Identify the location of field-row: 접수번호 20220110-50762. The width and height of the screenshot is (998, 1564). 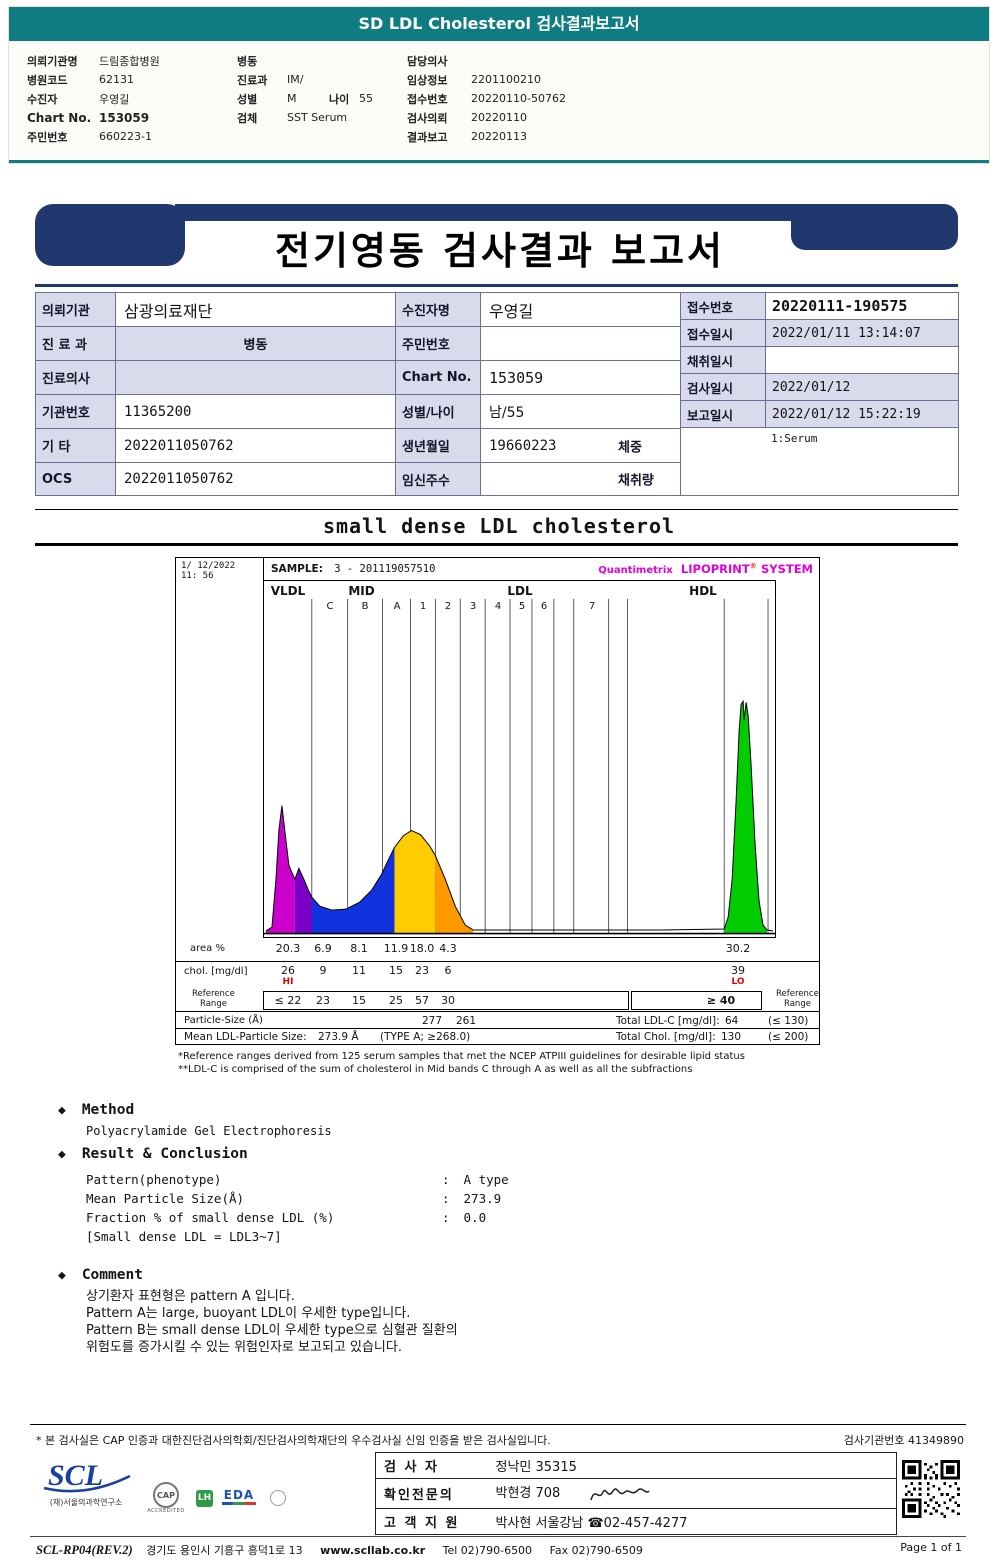
(486, 98).